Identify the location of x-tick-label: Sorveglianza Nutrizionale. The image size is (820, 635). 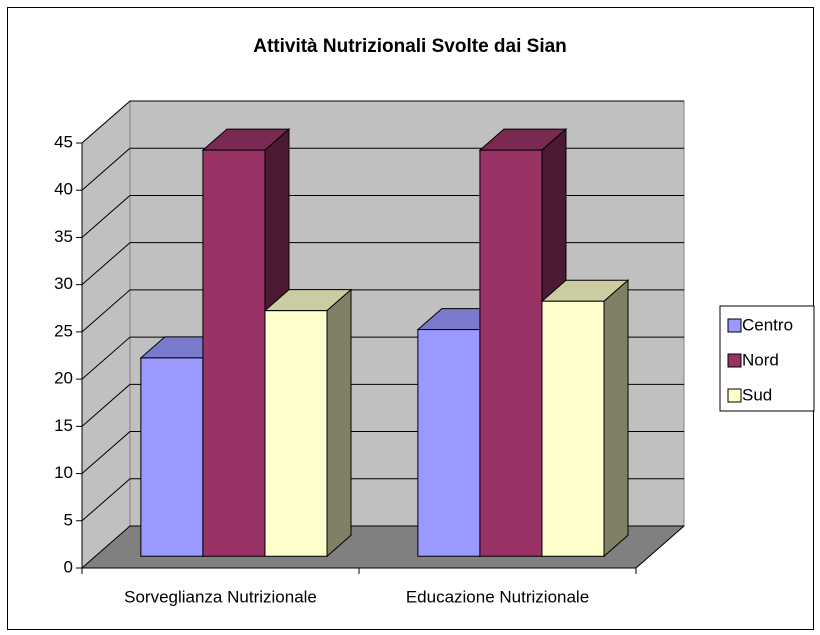
(220, 596).